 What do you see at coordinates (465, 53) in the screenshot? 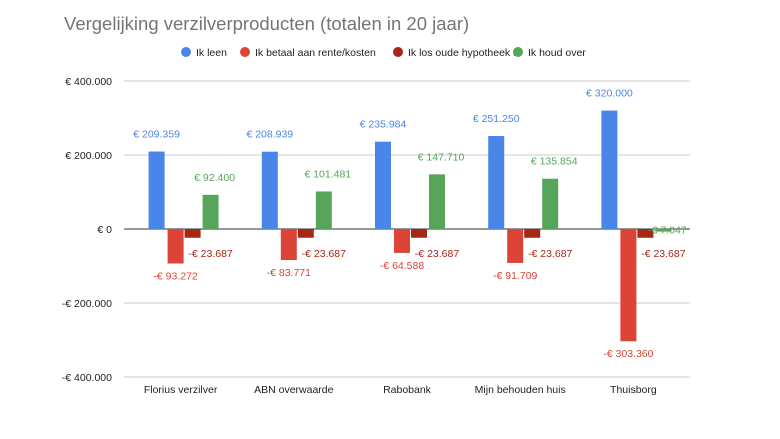
I see `legend-label: Ik los oude hypotheek af` at bounding box center [465, 53].